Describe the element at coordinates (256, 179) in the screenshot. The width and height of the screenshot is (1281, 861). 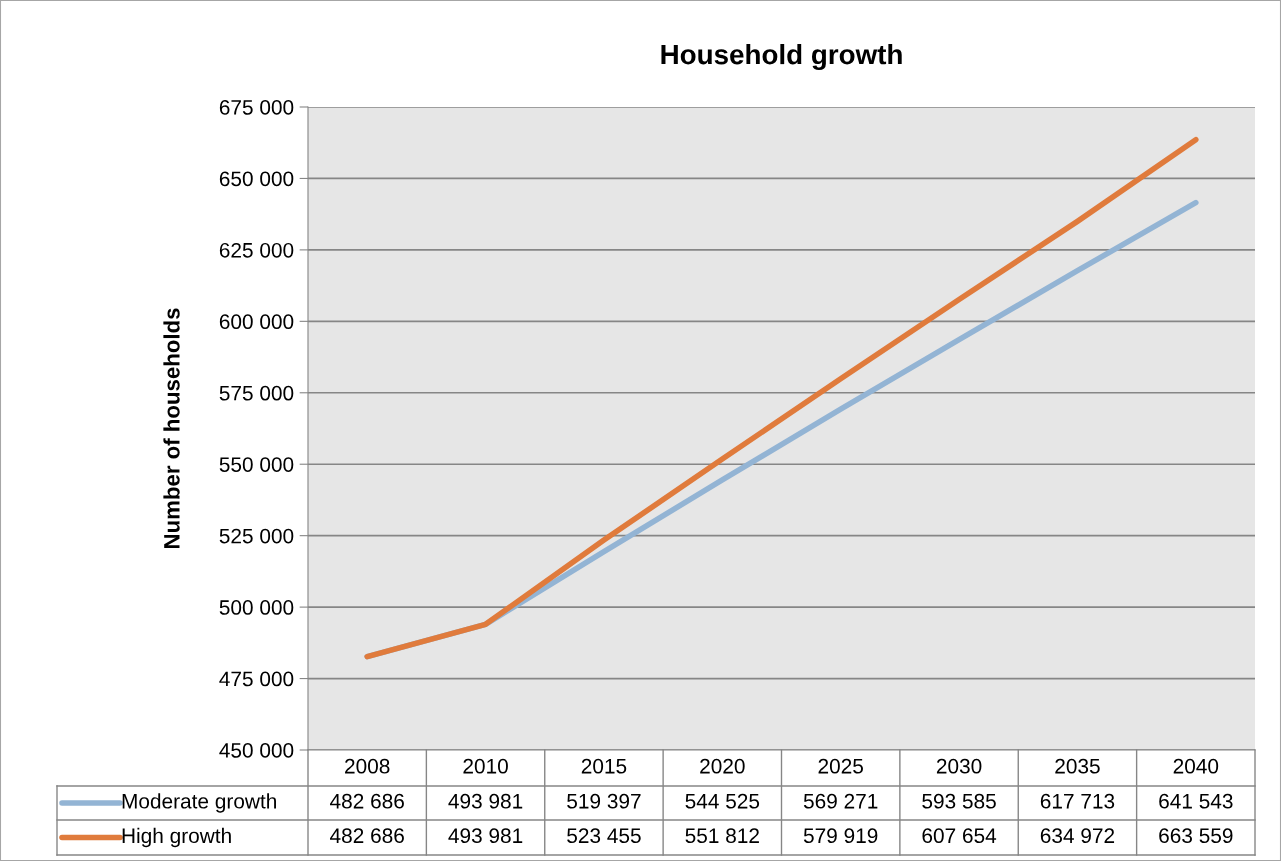
I see `y-tick-label: 650 000` at that location.